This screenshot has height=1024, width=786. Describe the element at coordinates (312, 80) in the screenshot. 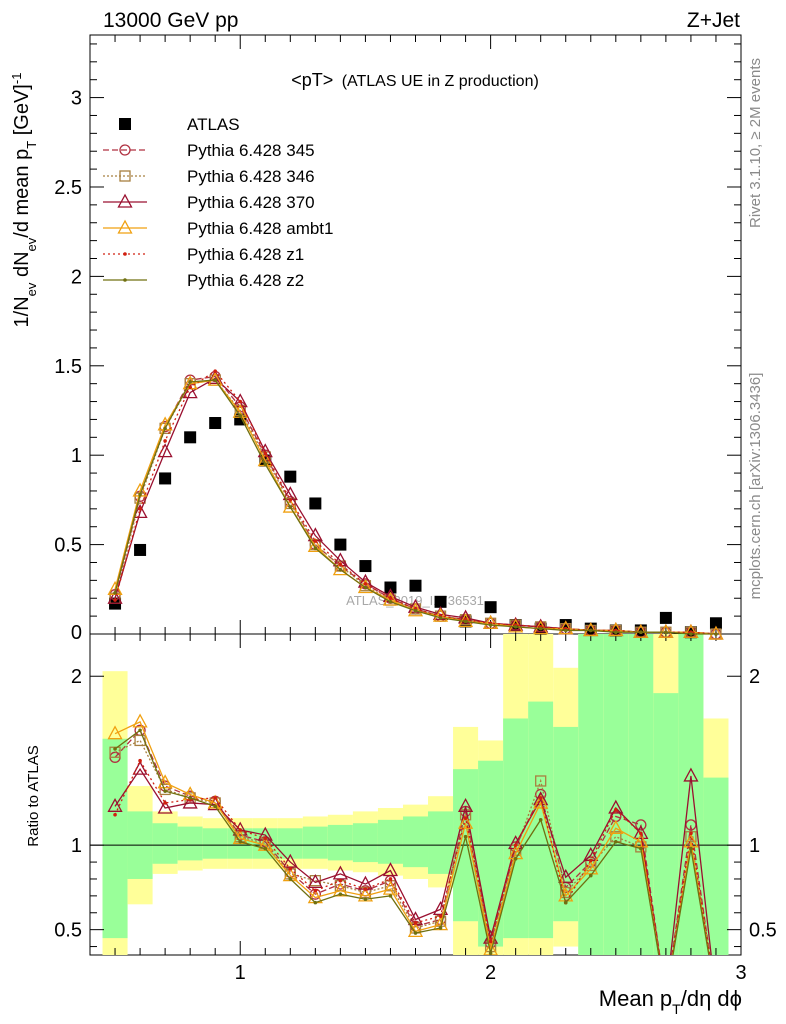

I see `main-title-main: <pT>` at that location.